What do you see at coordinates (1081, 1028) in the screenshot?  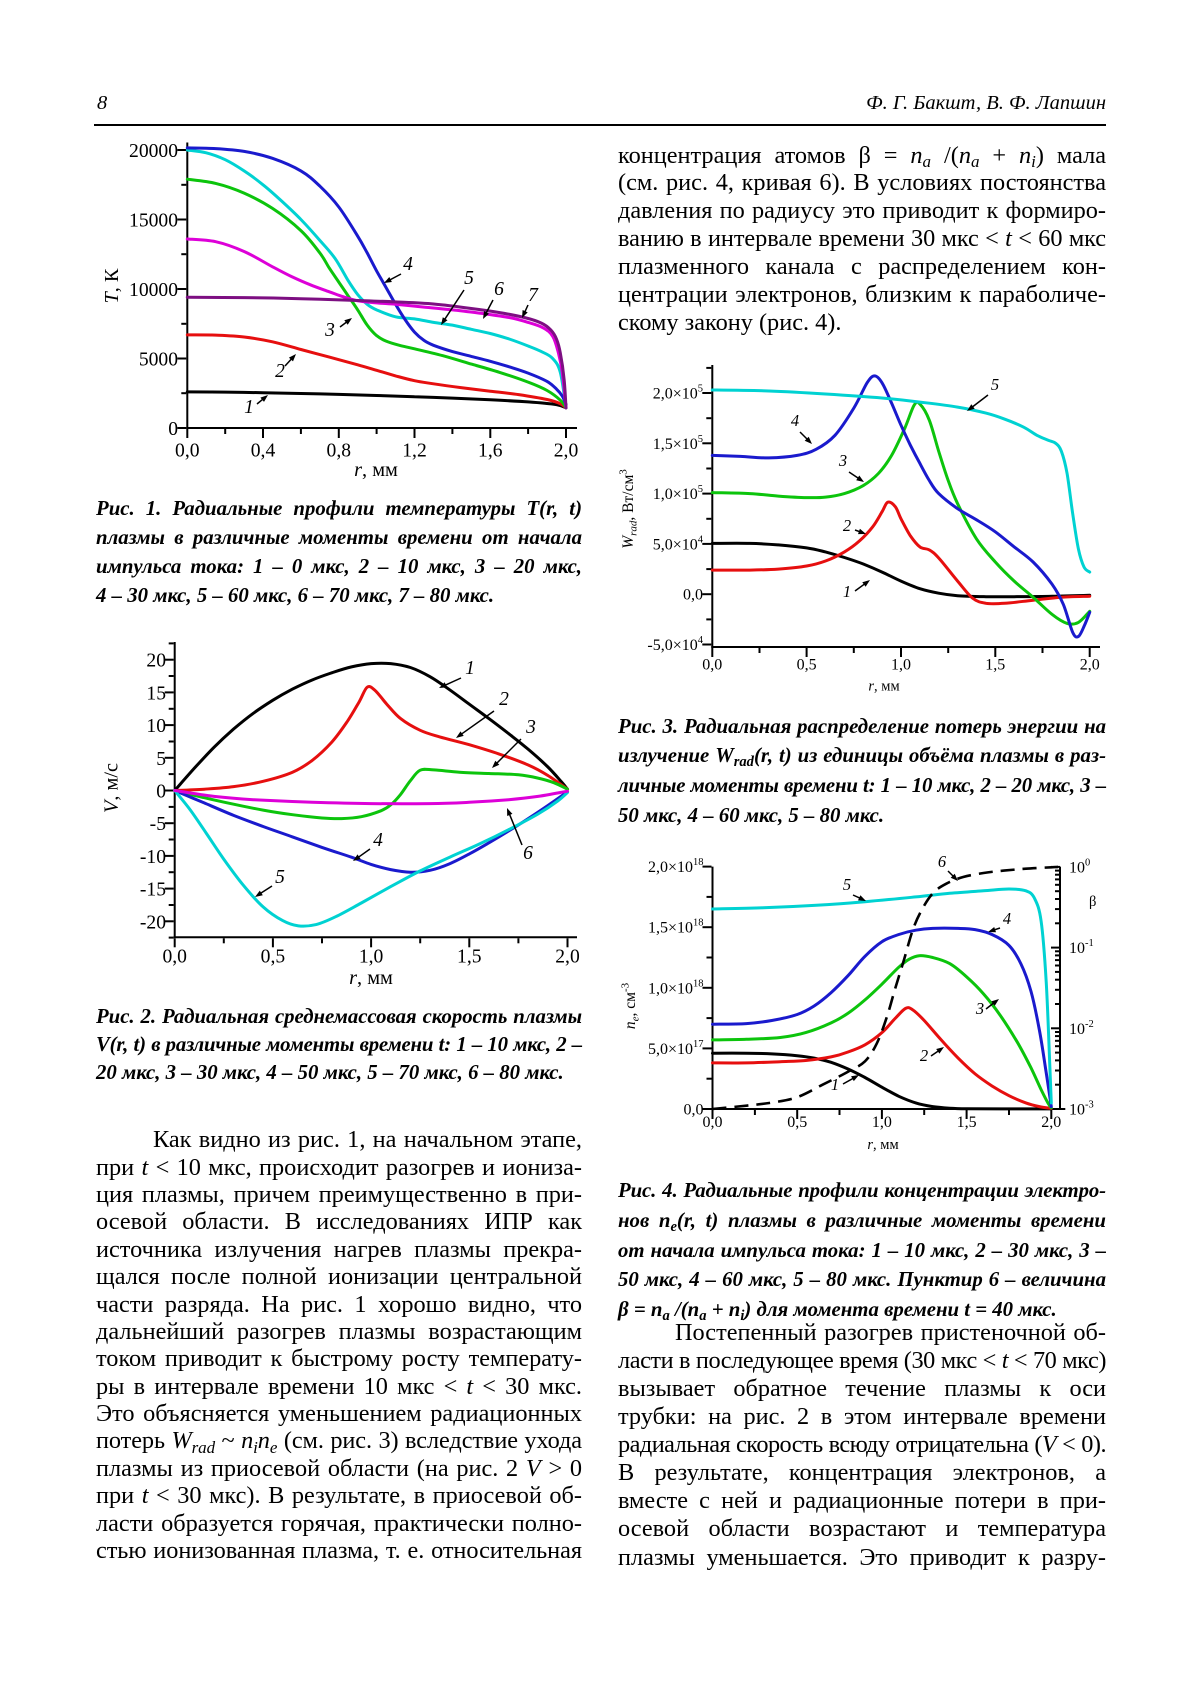 I see `svg-text: 10⁻²` at bounding box center [1081, 1028].